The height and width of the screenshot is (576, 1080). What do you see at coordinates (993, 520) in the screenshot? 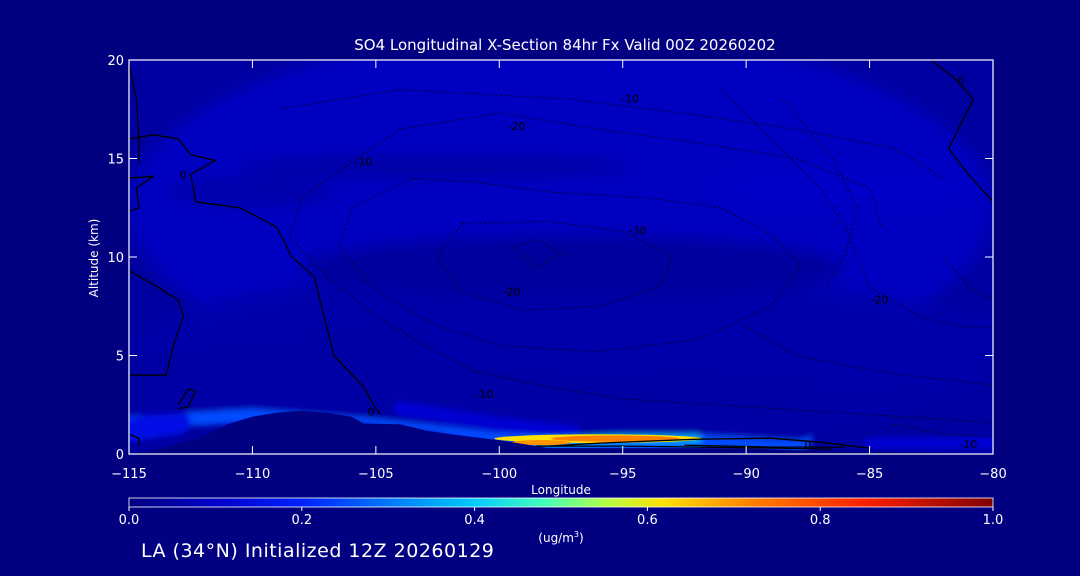
I see `colorbar-tick-label: 1.0` at bounding box center [993, 520].